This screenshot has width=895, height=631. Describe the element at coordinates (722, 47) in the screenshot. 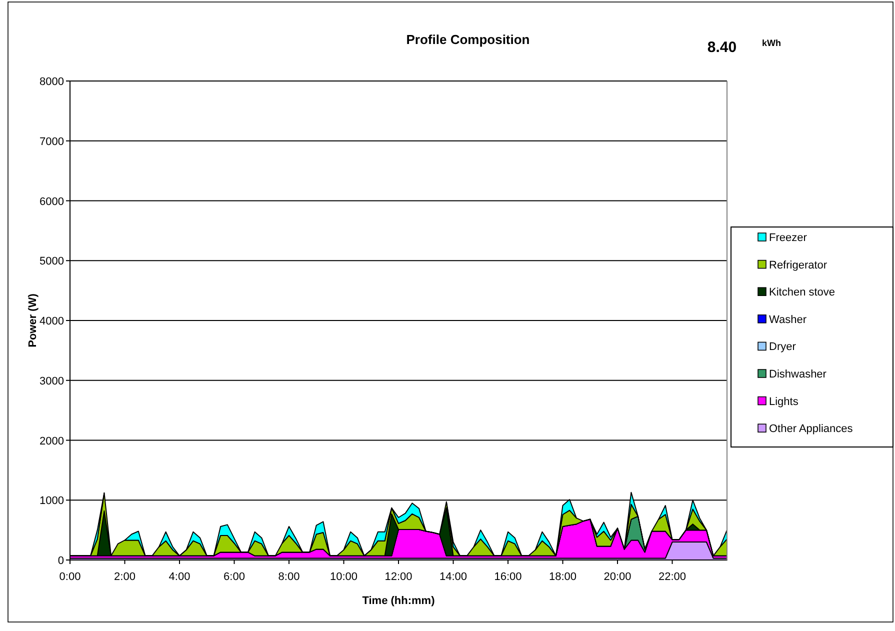

I see `text: 8.40` at that location.